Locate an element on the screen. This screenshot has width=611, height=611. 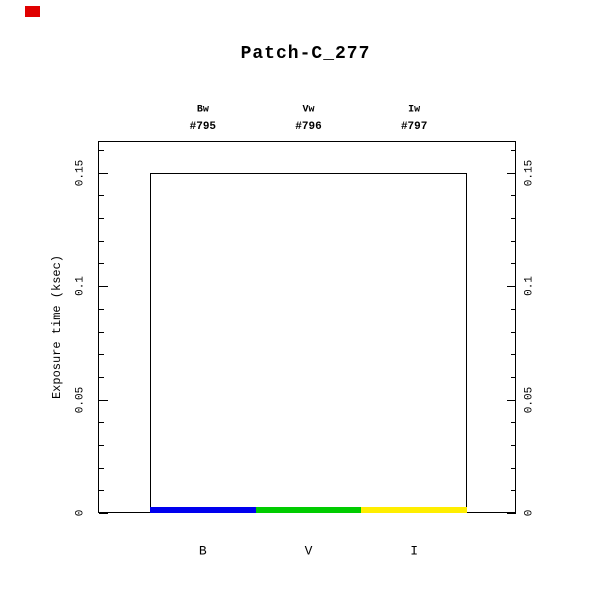
filter-band-label: Bw is located at coordinates (202, 110).